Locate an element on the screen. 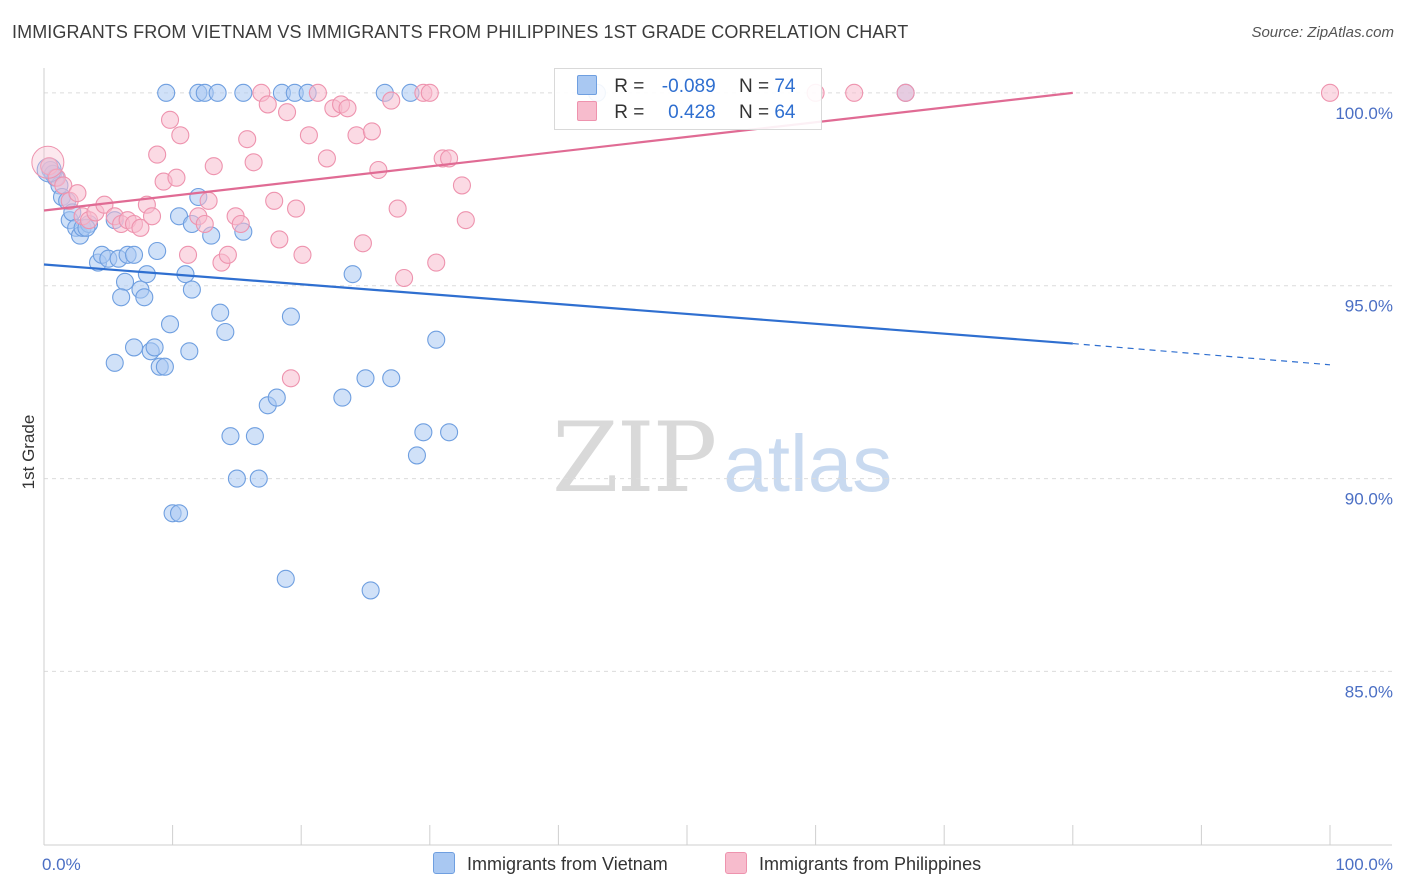 The height and width of the screenshot is (892, 1406). bottom-legend-vietnam: Immigrants from Vietnam is located at coordinates (550, 863).